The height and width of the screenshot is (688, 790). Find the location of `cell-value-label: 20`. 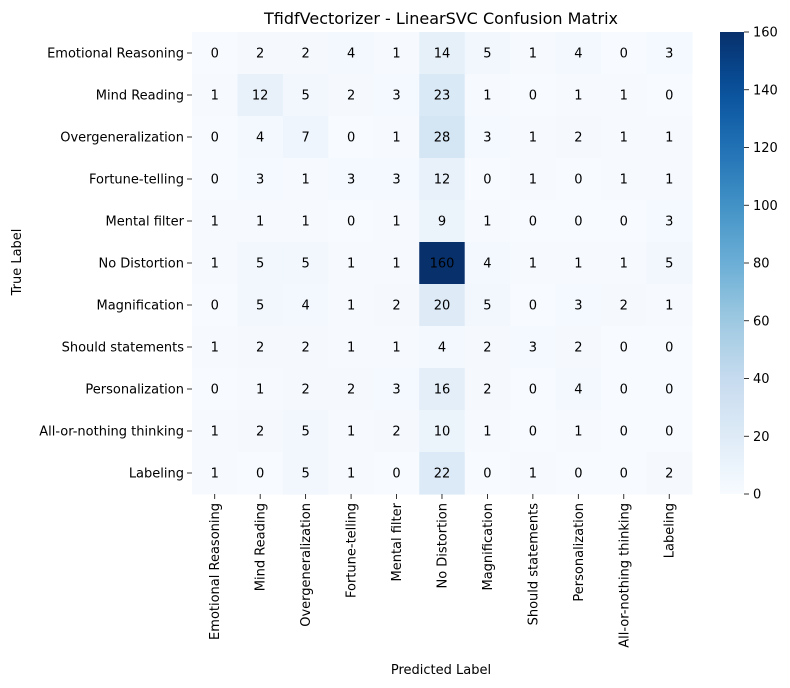

cell-value-label: 20 is located at coordinates (442, 306).